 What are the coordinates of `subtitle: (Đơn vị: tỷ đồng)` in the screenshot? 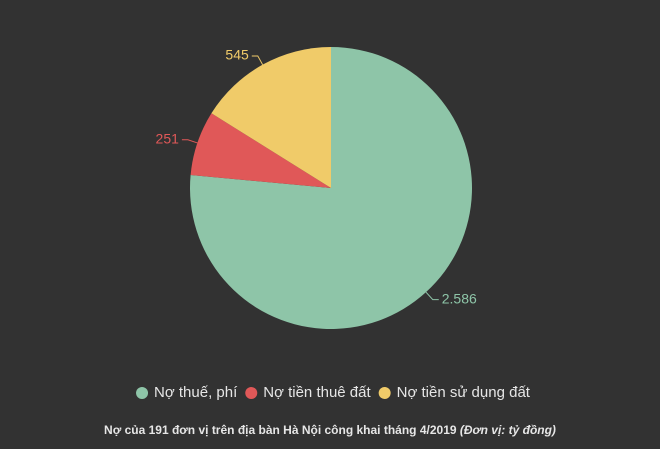 It's located at (508, 430).